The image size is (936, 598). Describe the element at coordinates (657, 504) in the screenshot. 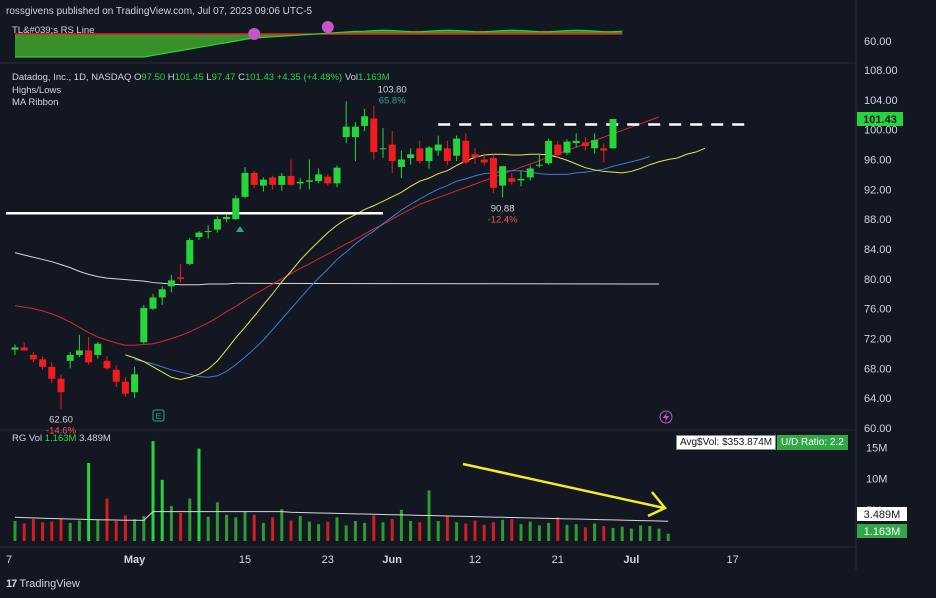

I see `trend-arrow-head-icon` at that location.